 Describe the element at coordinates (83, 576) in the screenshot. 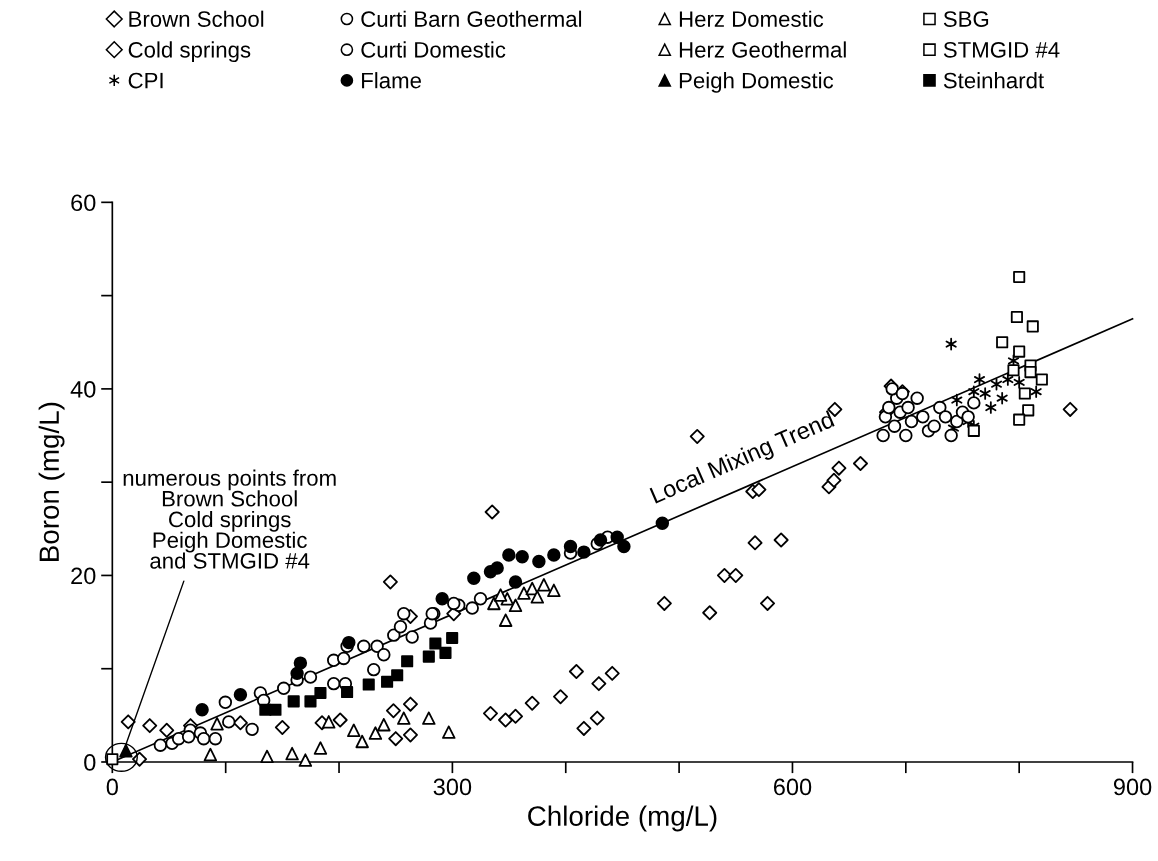

I see `y-tick-label: 20` at that location.